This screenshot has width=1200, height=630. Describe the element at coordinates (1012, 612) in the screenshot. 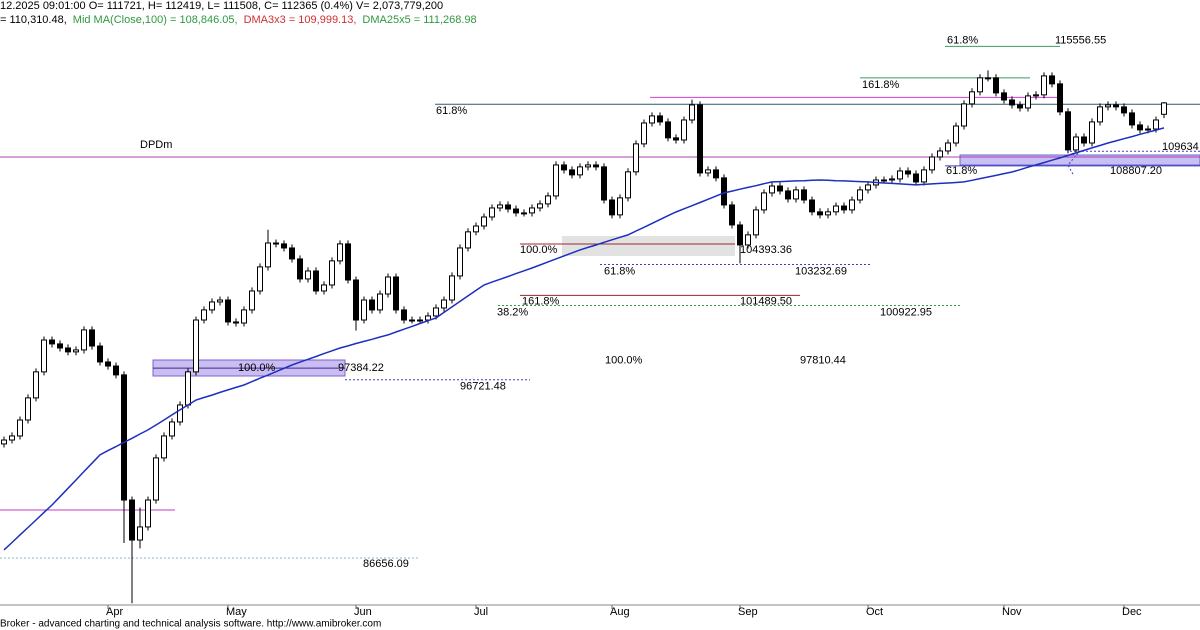

I see `x-tick-label: Nov` at that location.